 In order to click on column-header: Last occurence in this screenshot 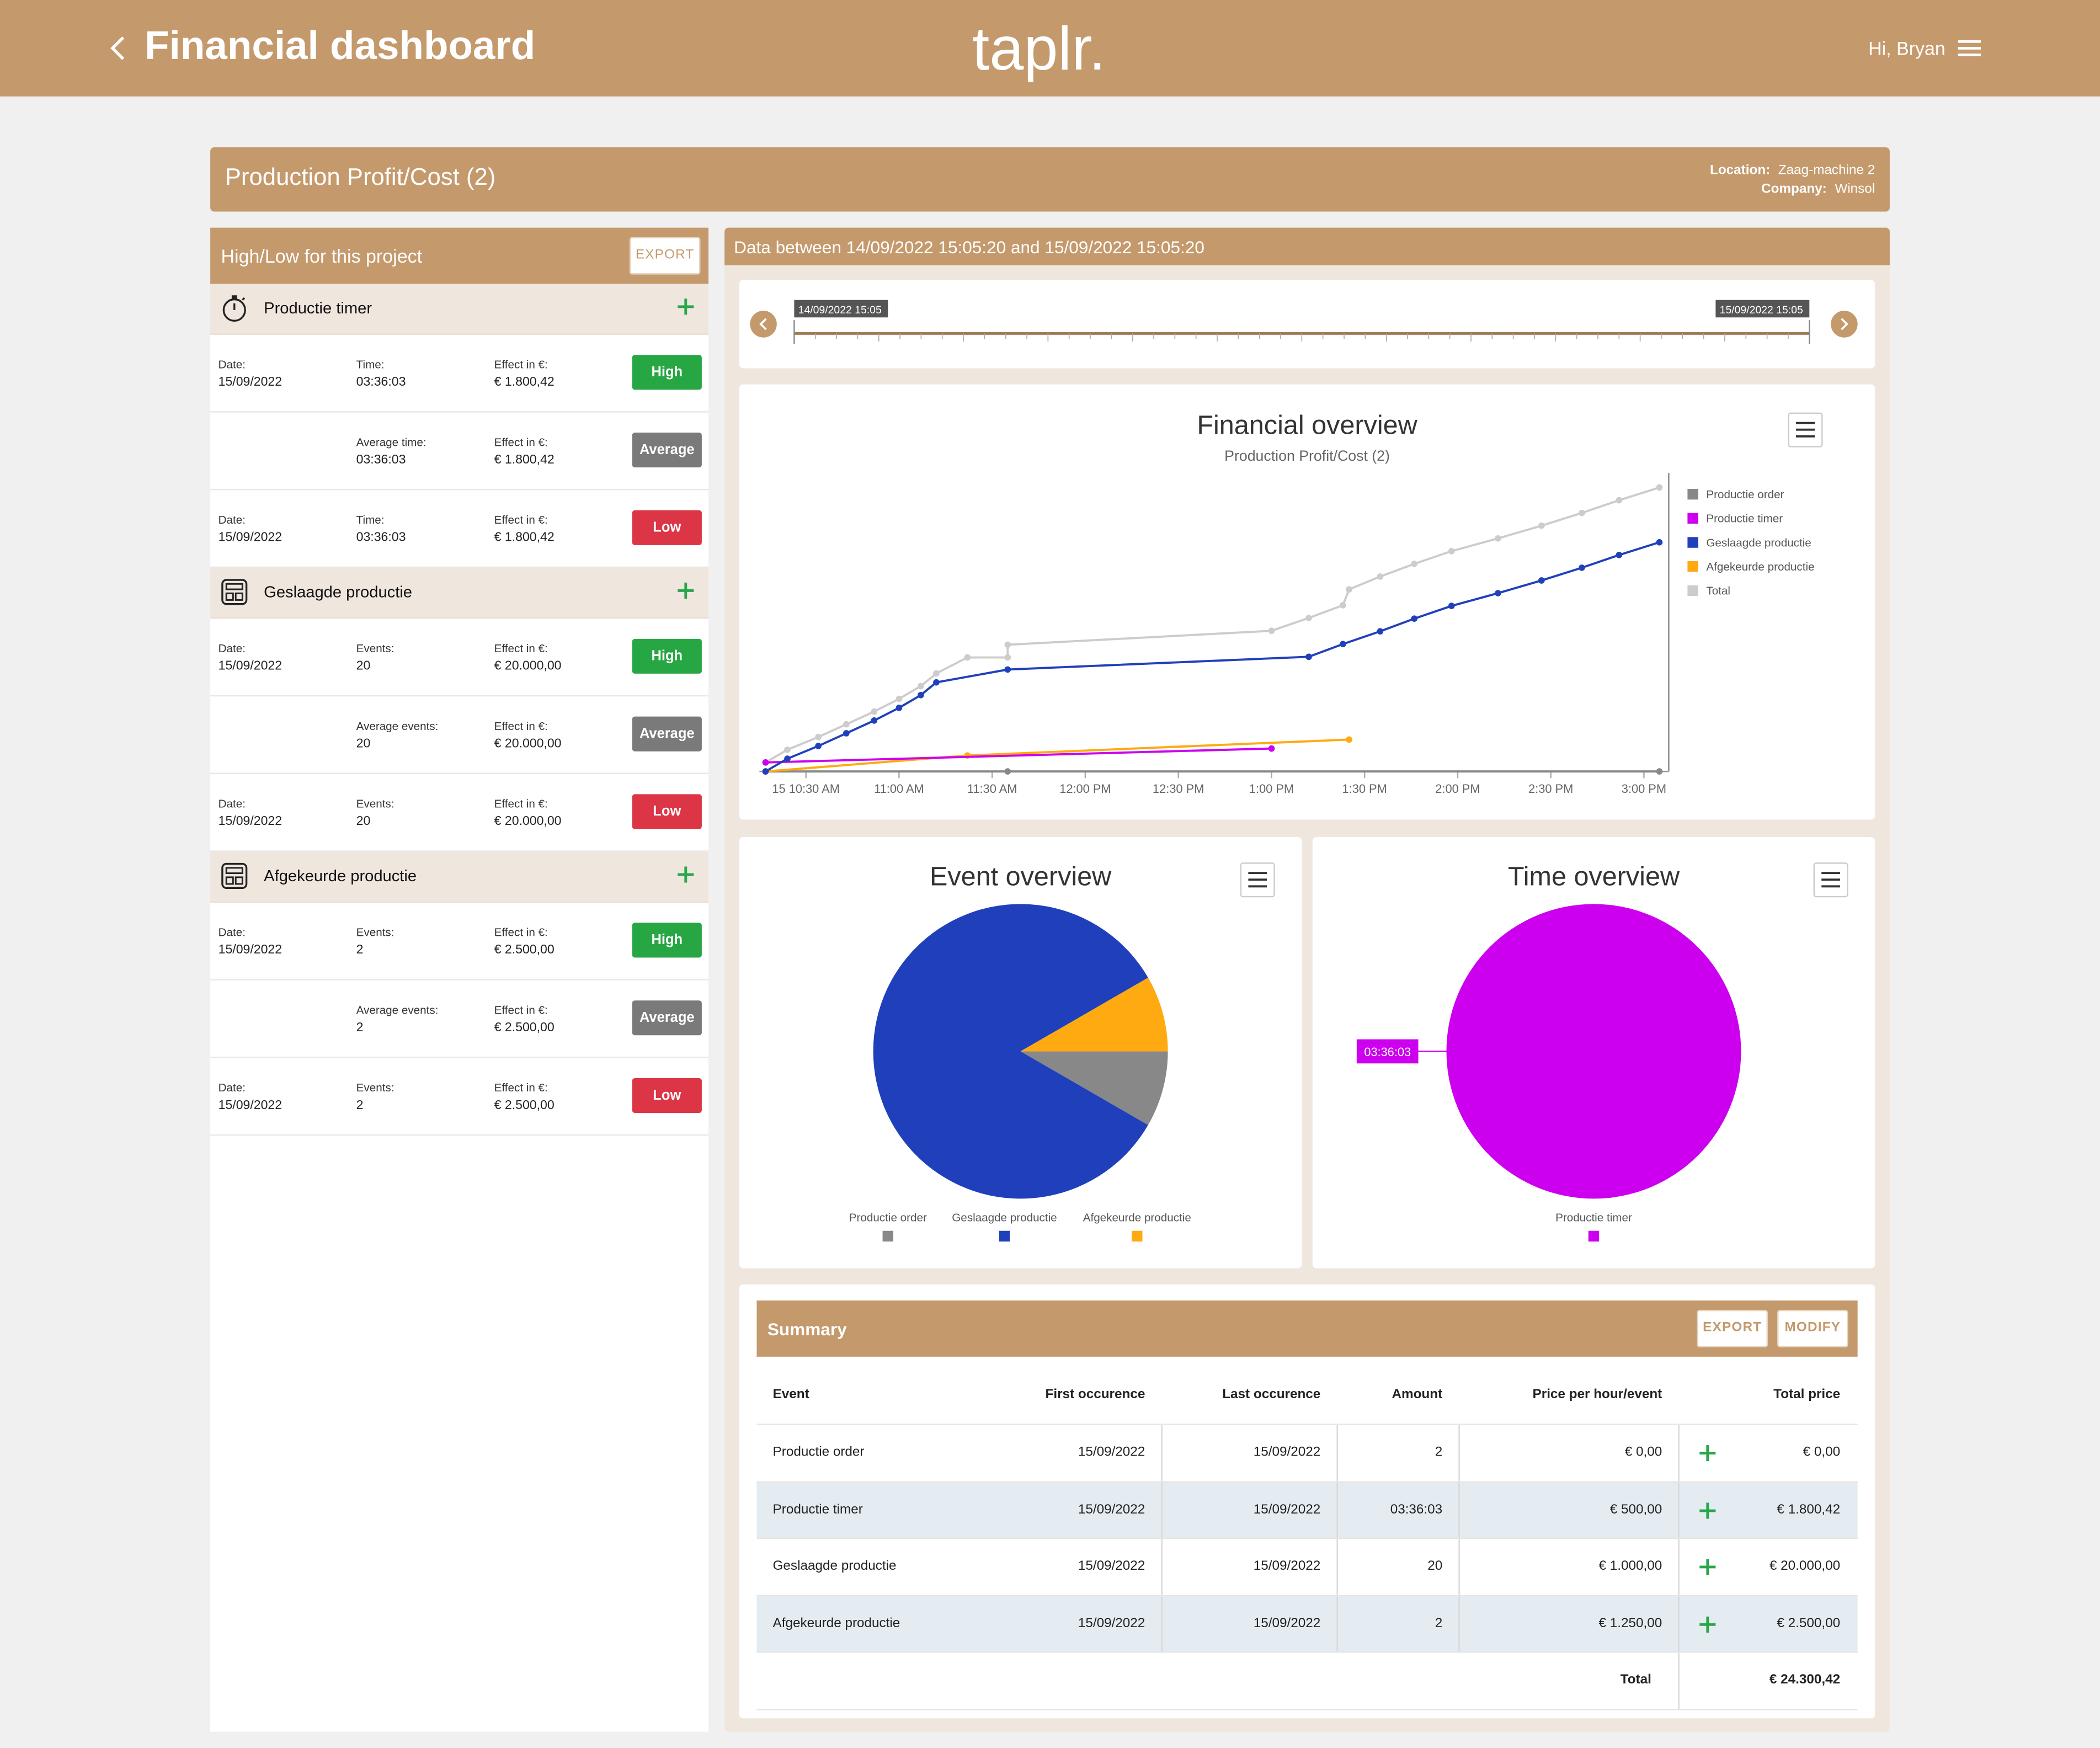, I will do `click(1271, 1395)`.